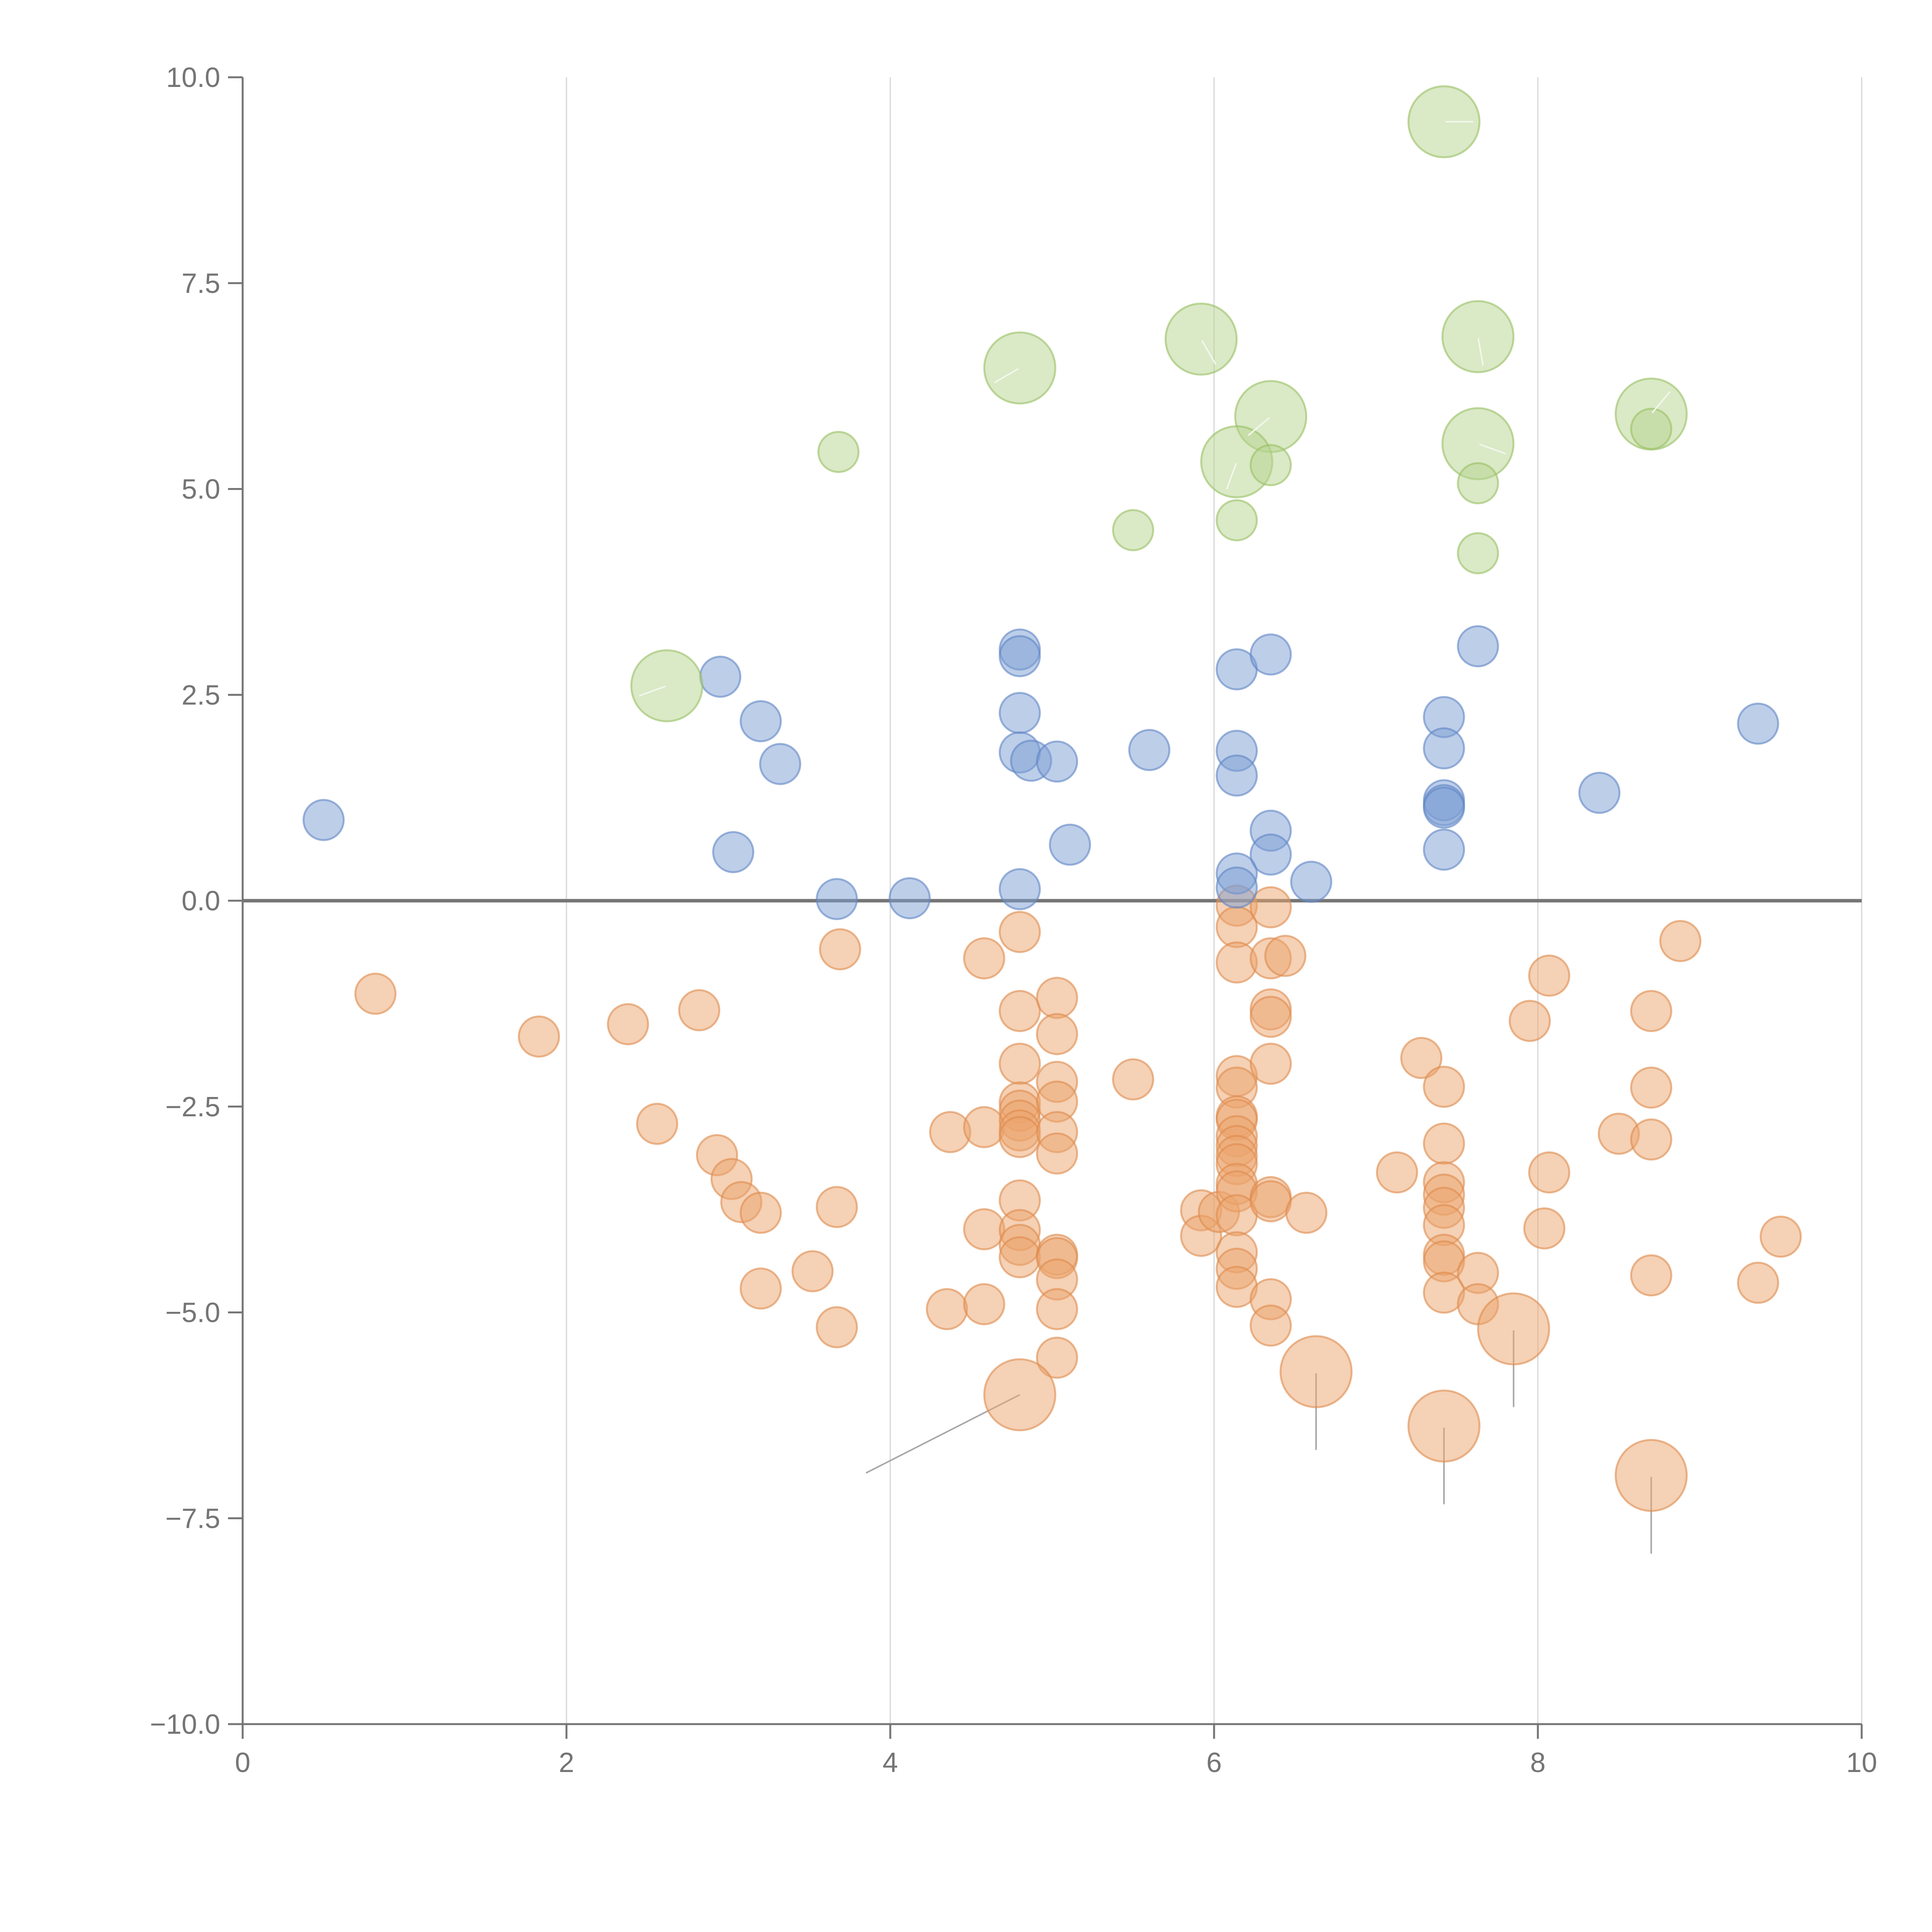 The image size is (1932, 1932). What do you see at coordinates (201, 489) in the screenshot?
I see `y-tick-label: 5.0` at bounding box center [201, 489].